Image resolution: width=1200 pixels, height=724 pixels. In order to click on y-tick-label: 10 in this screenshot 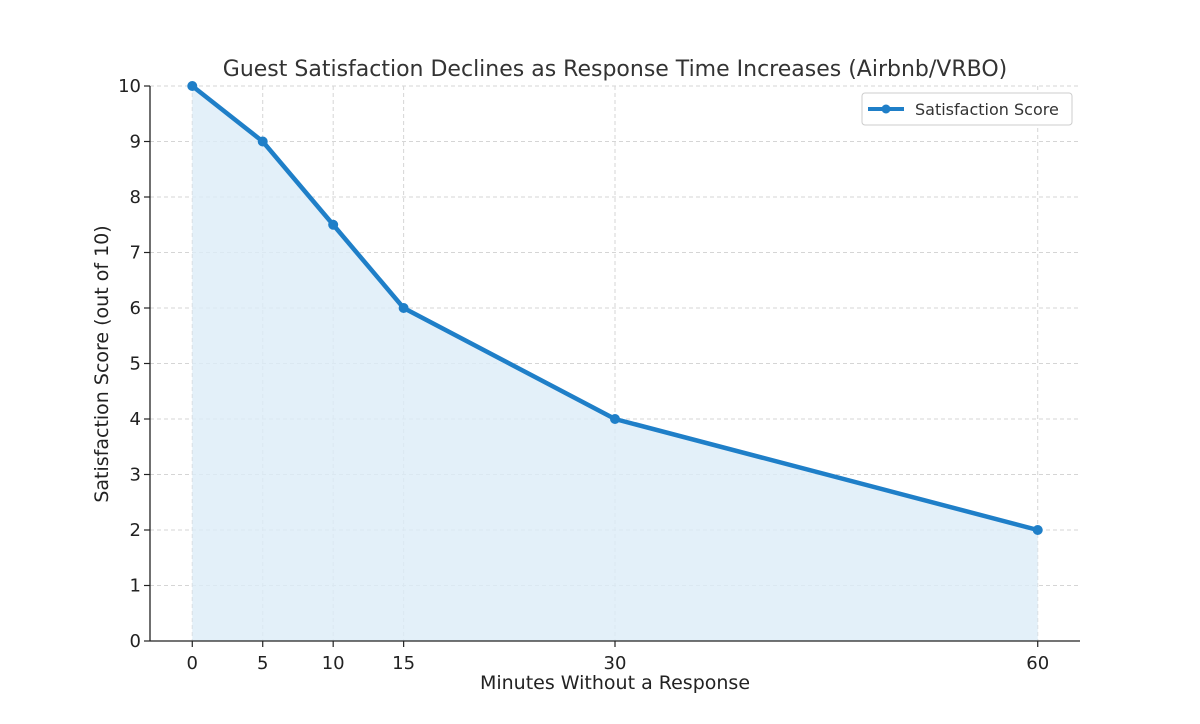, I will do `click(129, 86)`.